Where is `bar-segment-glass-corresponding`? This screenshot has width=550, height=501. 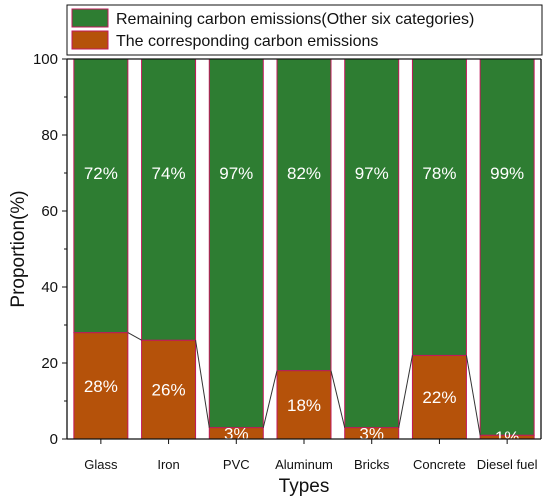 bar-segment-glass-corresponding is located at coordinates (101, 386).